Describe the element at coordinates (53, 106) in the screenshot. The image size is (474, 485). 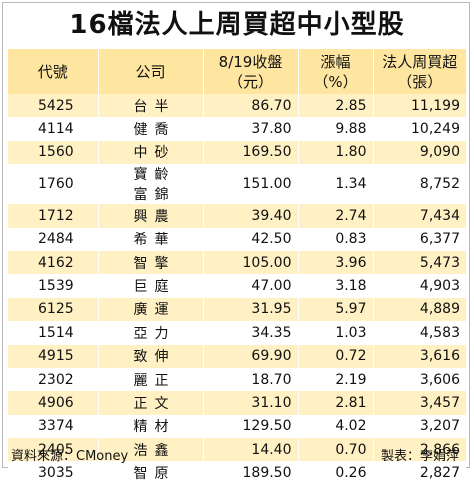
I see `cell-code: 5425` at that location.